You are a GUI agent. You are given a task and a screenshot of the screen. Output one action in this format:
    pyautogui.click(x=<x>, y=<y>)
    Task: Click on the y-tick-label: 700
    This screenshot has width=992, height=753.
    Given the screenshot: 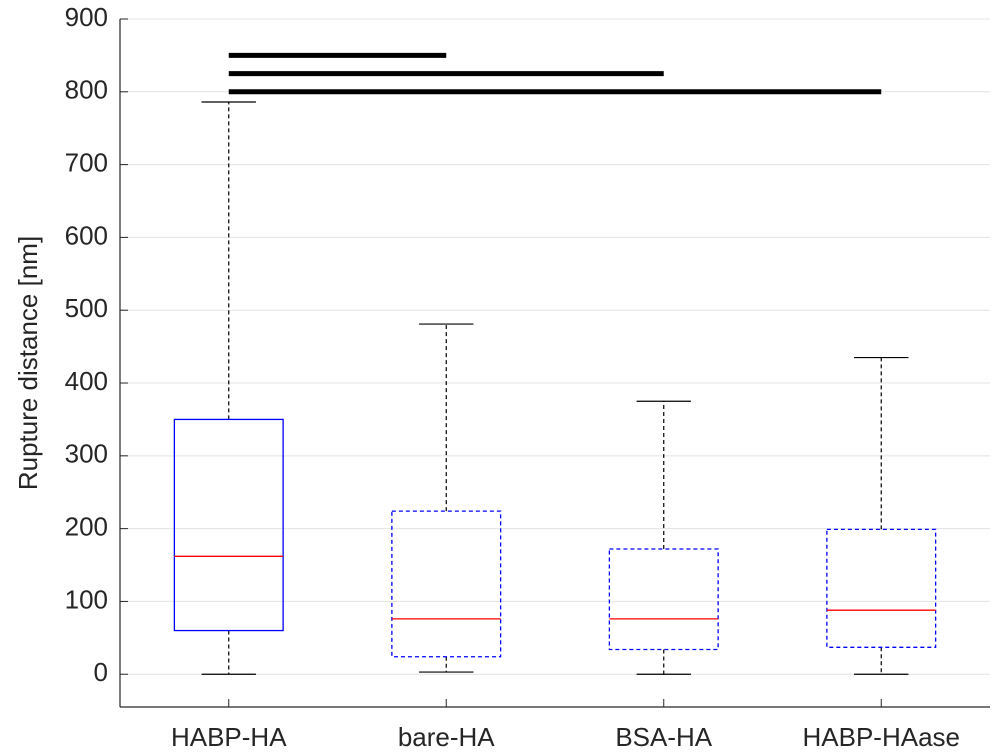 What is the action you would take?
    pyautogui.click(x=86, y=162)
    